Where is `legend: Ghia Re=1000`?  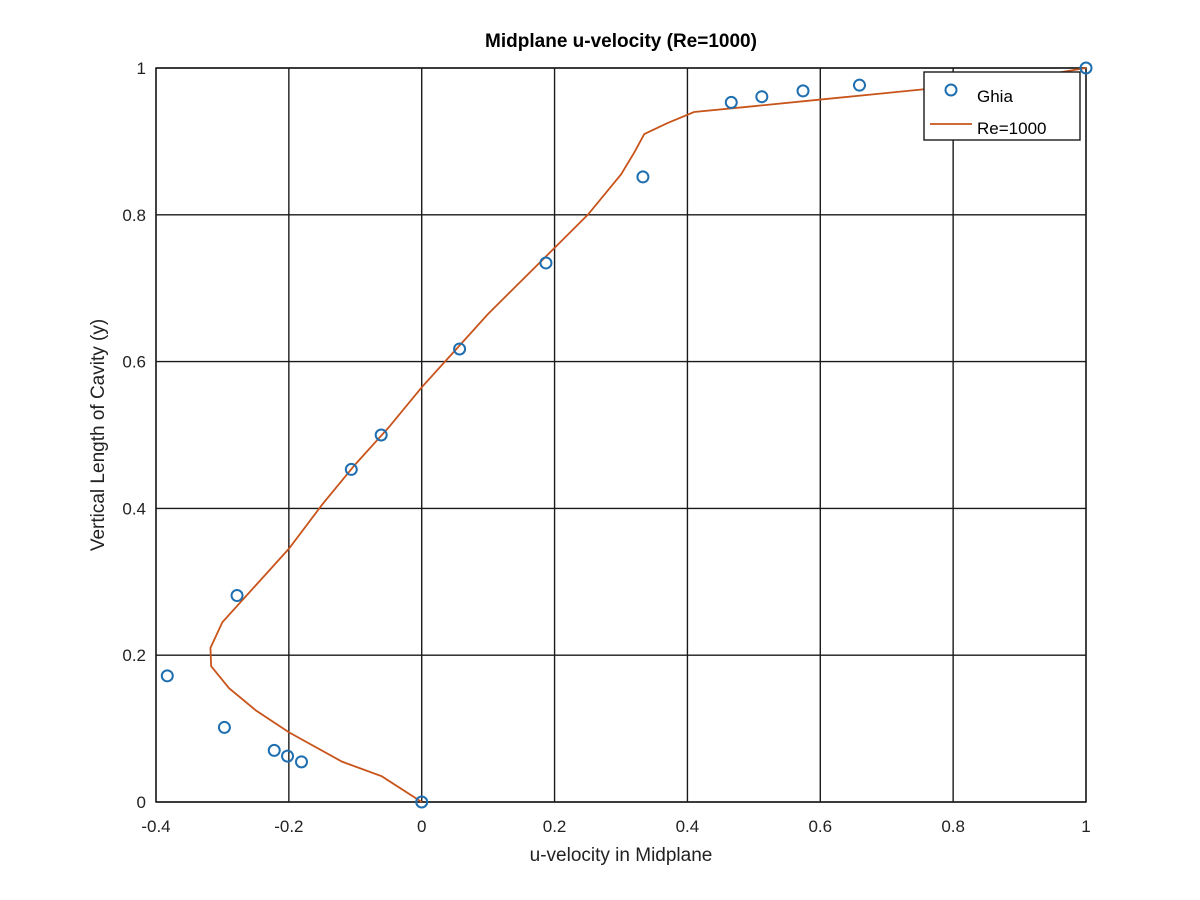
legend: Ghia Re=1000 is located at coordinates (1002, 106).